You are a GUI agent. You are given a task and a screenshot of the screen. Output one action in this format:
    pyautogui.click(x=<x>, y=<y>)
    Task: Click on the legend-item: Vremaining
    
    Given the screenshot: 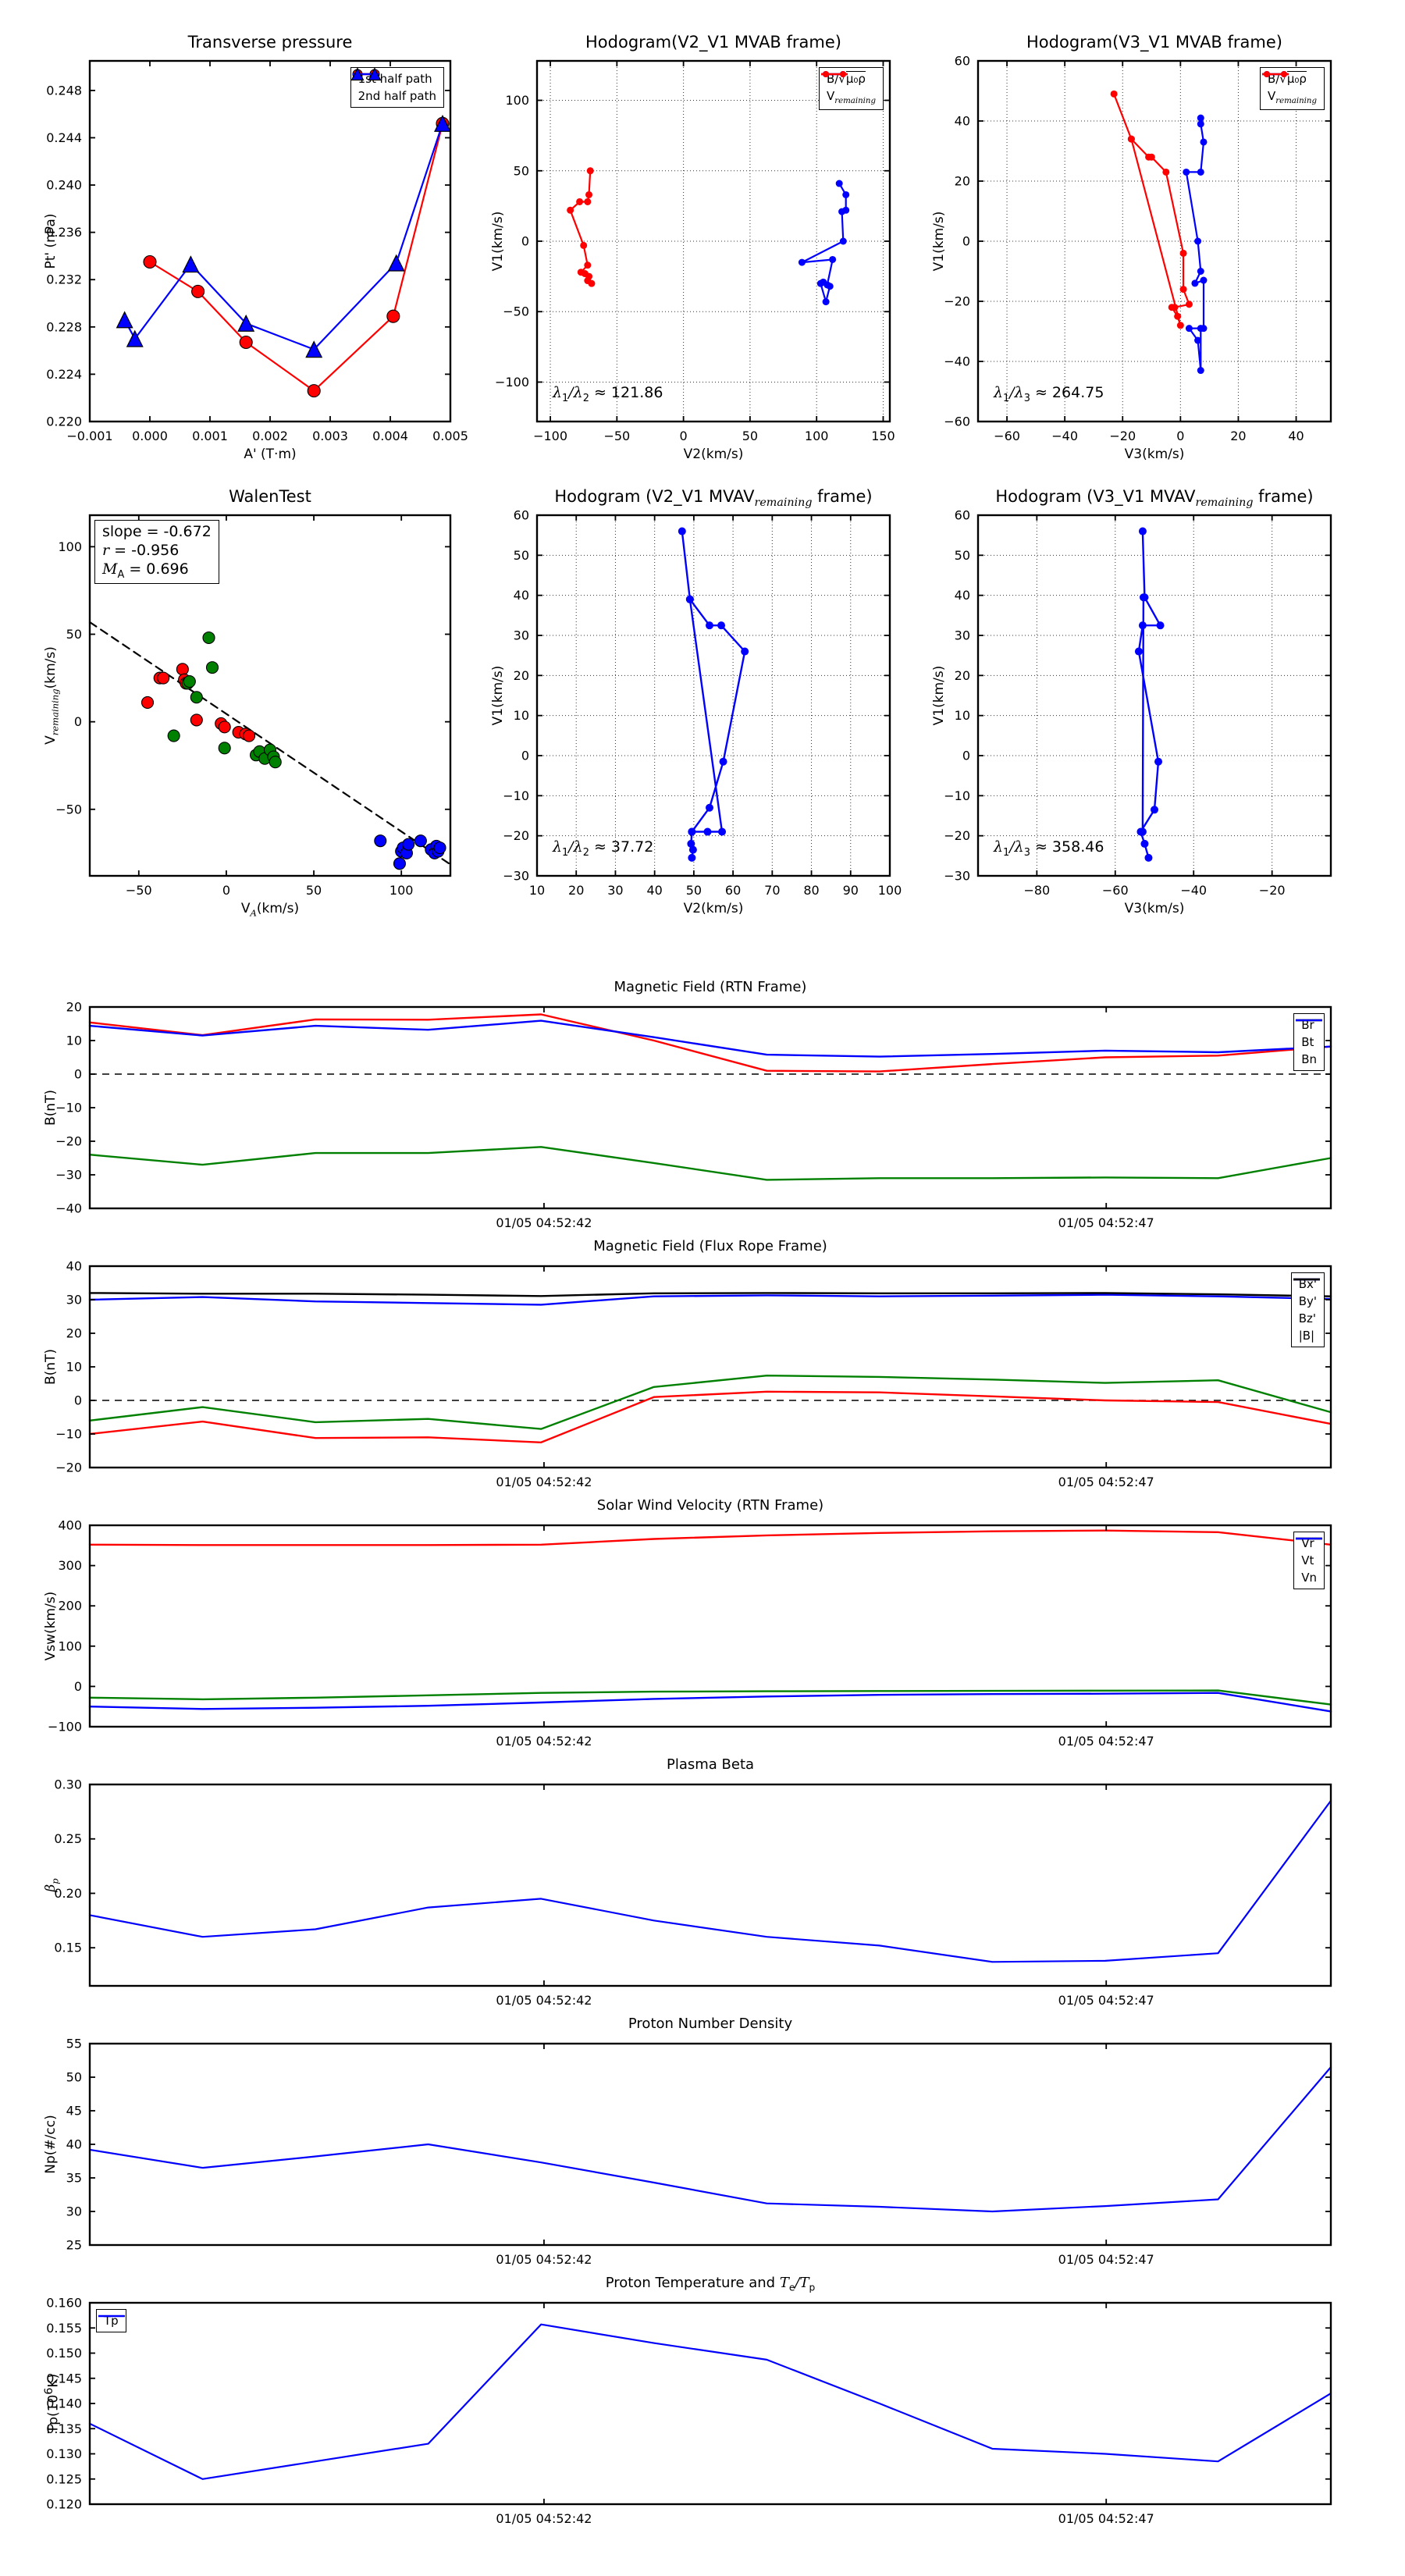 What is the action you would take?
    pyautogui.click(x=848, y=88)
    